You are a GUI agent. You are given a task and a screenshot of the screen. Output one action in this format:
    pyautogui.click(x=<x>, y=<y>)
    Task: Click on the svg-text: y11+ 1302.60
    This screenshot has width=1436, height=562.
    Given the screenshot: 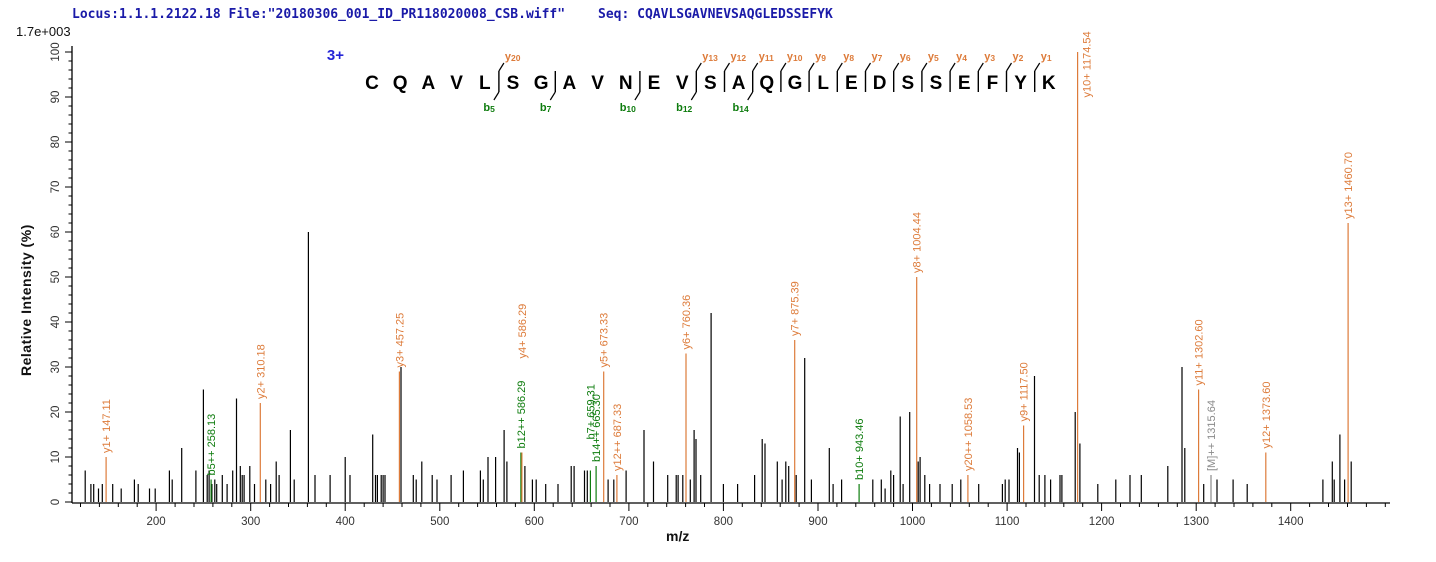 What is the action you would take?
    pyautogui.click(x=1200, y=352)
    